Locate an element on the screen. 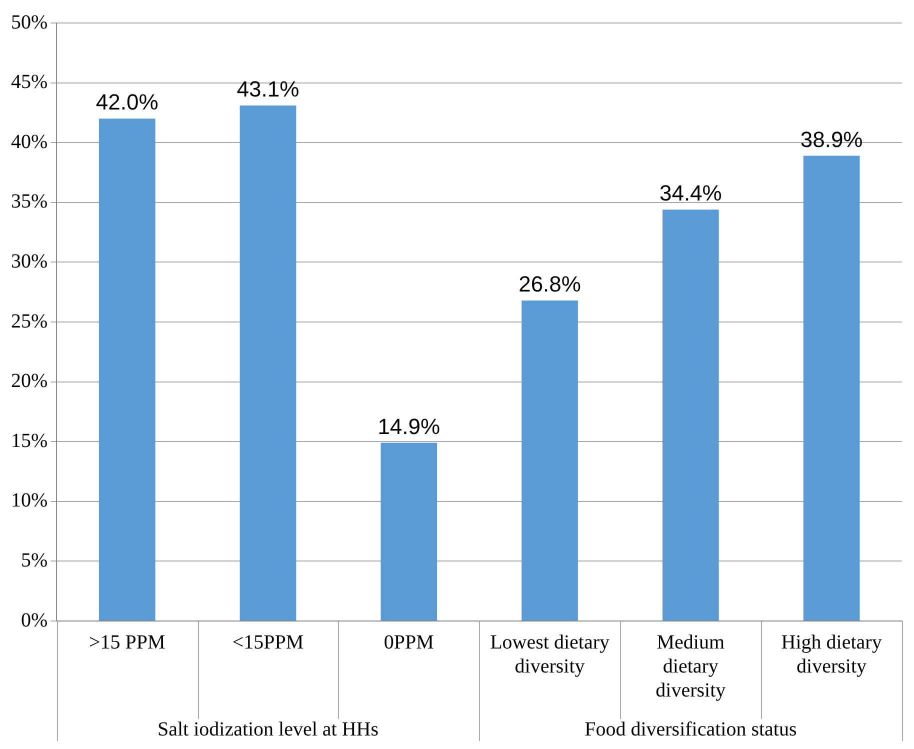 This screenshot has width=914, height=749. y-tick-label: 30% is located at coordinates (29, 261).